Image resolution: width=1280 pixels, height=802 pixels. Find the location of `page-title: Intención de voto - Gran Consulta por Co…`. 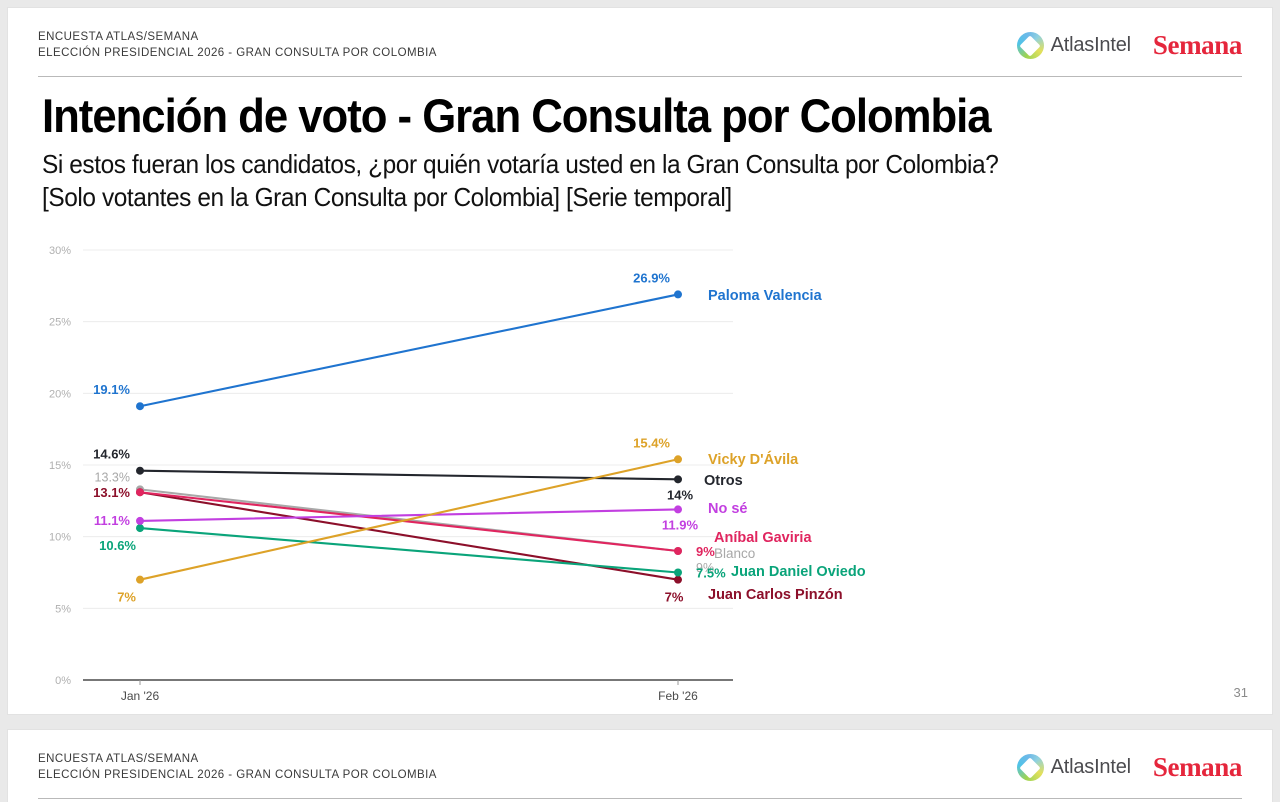

page-title: Intención de voto - Gran Consulta por Co… is located at coordinates (517, 115).